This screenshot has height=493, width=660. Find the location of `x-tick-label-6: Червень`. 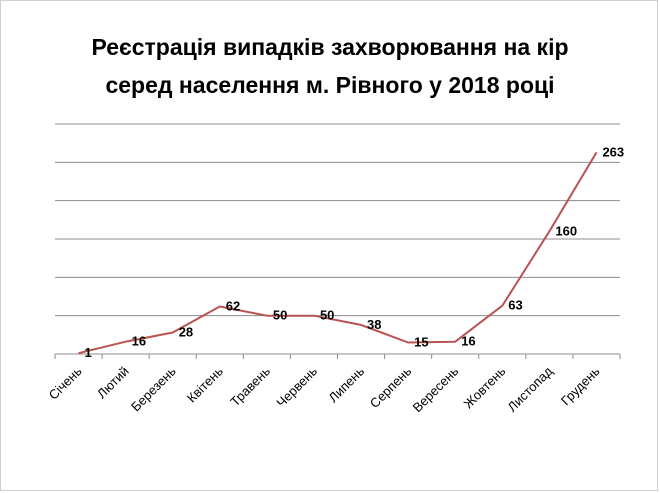

x-tick-label-6: Червень is located at coordinates (296, 386).